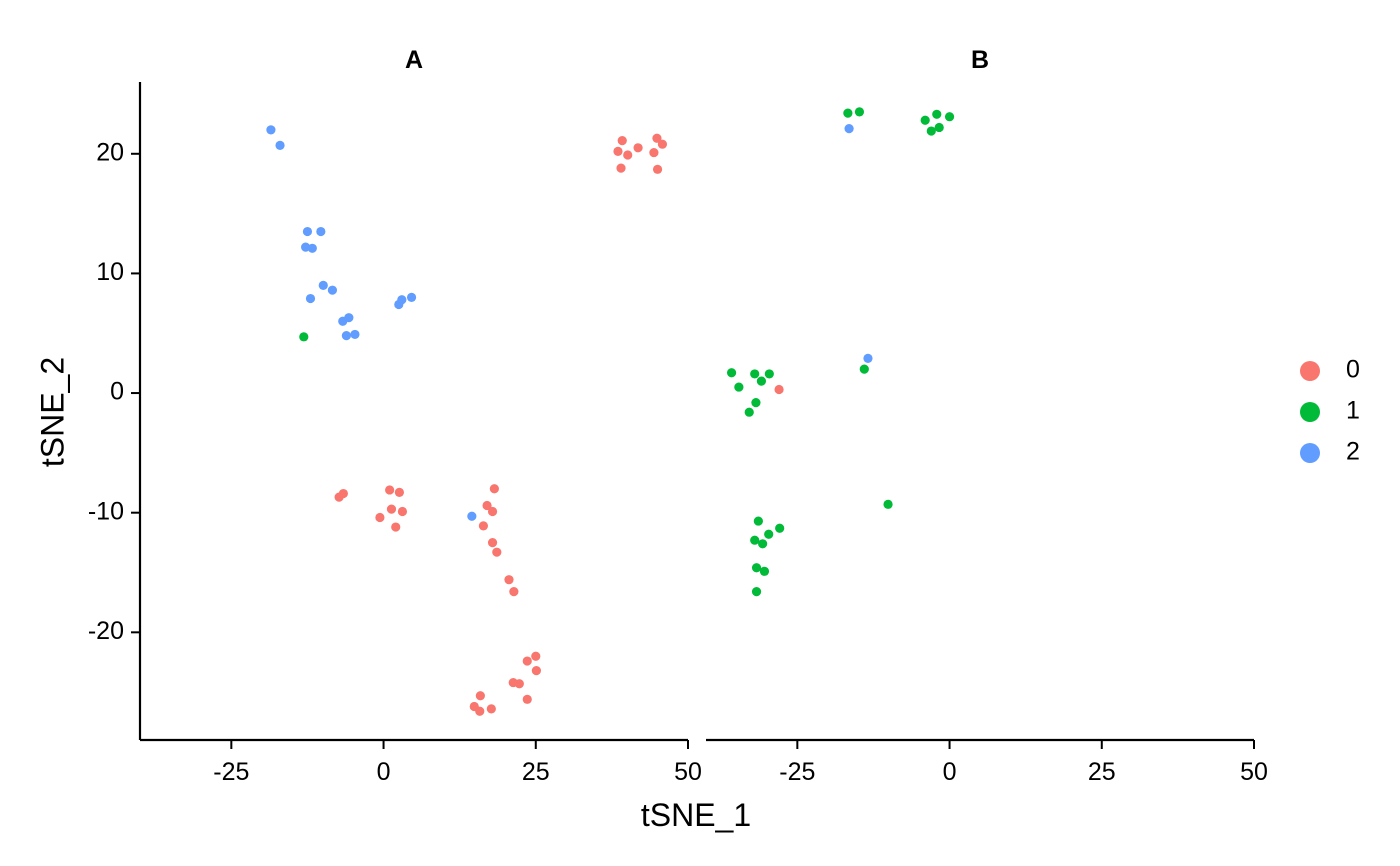 The height and width of the screenshot is (866, 1400). What do you see at coordinates (1353, 370) in the screenshot?
I see `legend-label: 0` at bounding box center [1353, 370].